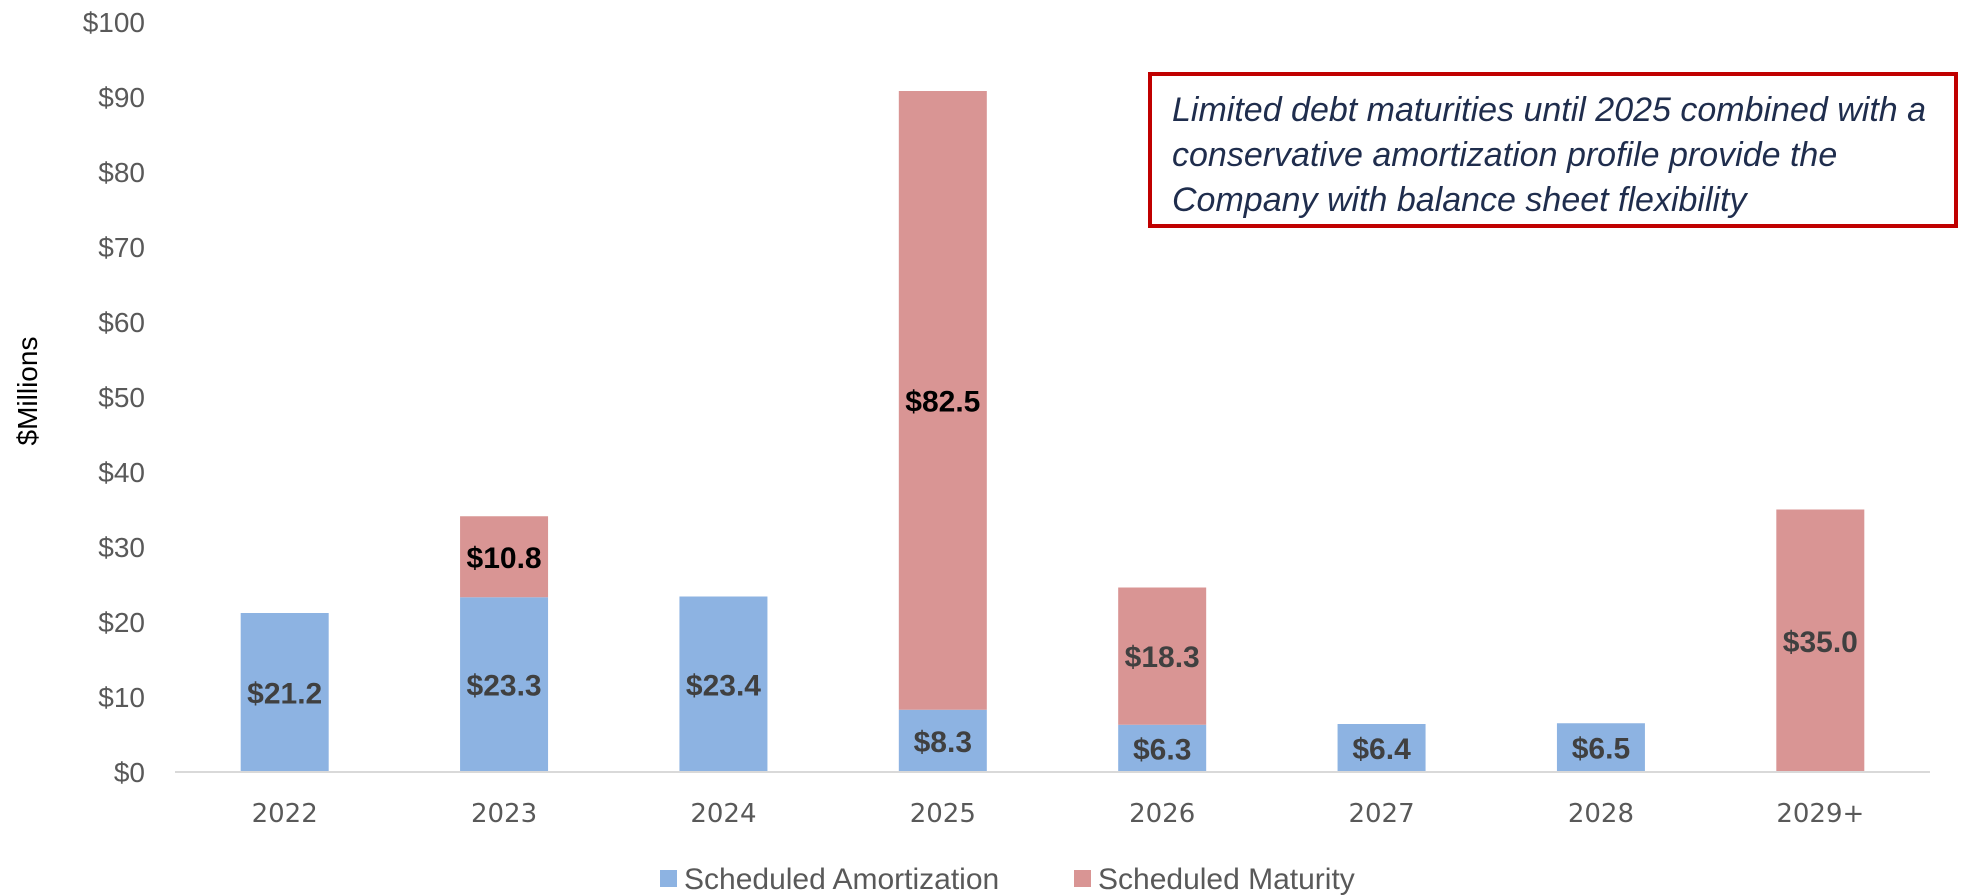 Image resolution: width=1966 pixels, height=896 pixels. What do you see at coordinates (121, 247) in the screenshot?
I see `y-tick-label: $70` at bounding box center [121, 247].